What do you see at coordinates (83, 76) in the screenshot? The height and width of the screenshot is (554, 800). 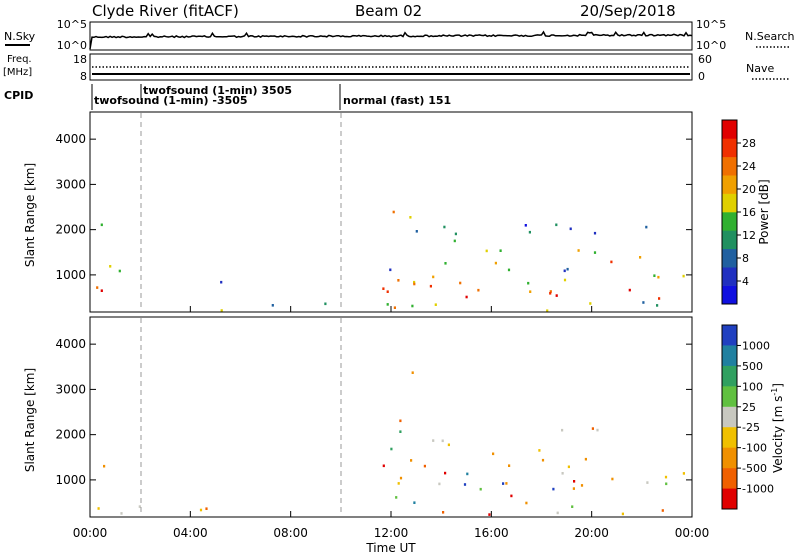 I see `freq-tick-bottom: 8` at bounding box center [83, 76].